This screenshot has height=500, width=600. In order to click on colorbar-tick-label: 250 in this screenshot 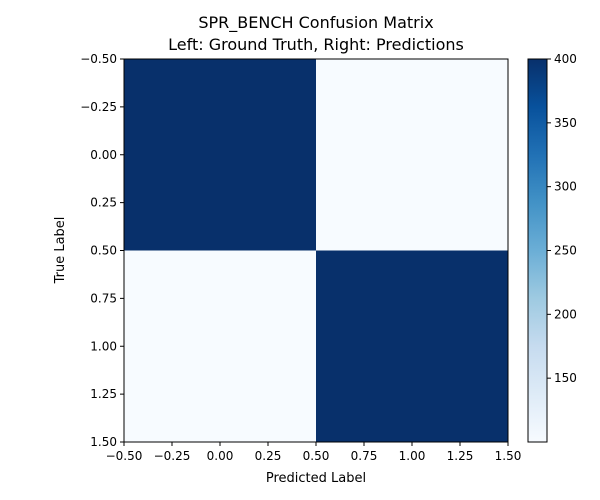, I will do `click(565, 251)`.